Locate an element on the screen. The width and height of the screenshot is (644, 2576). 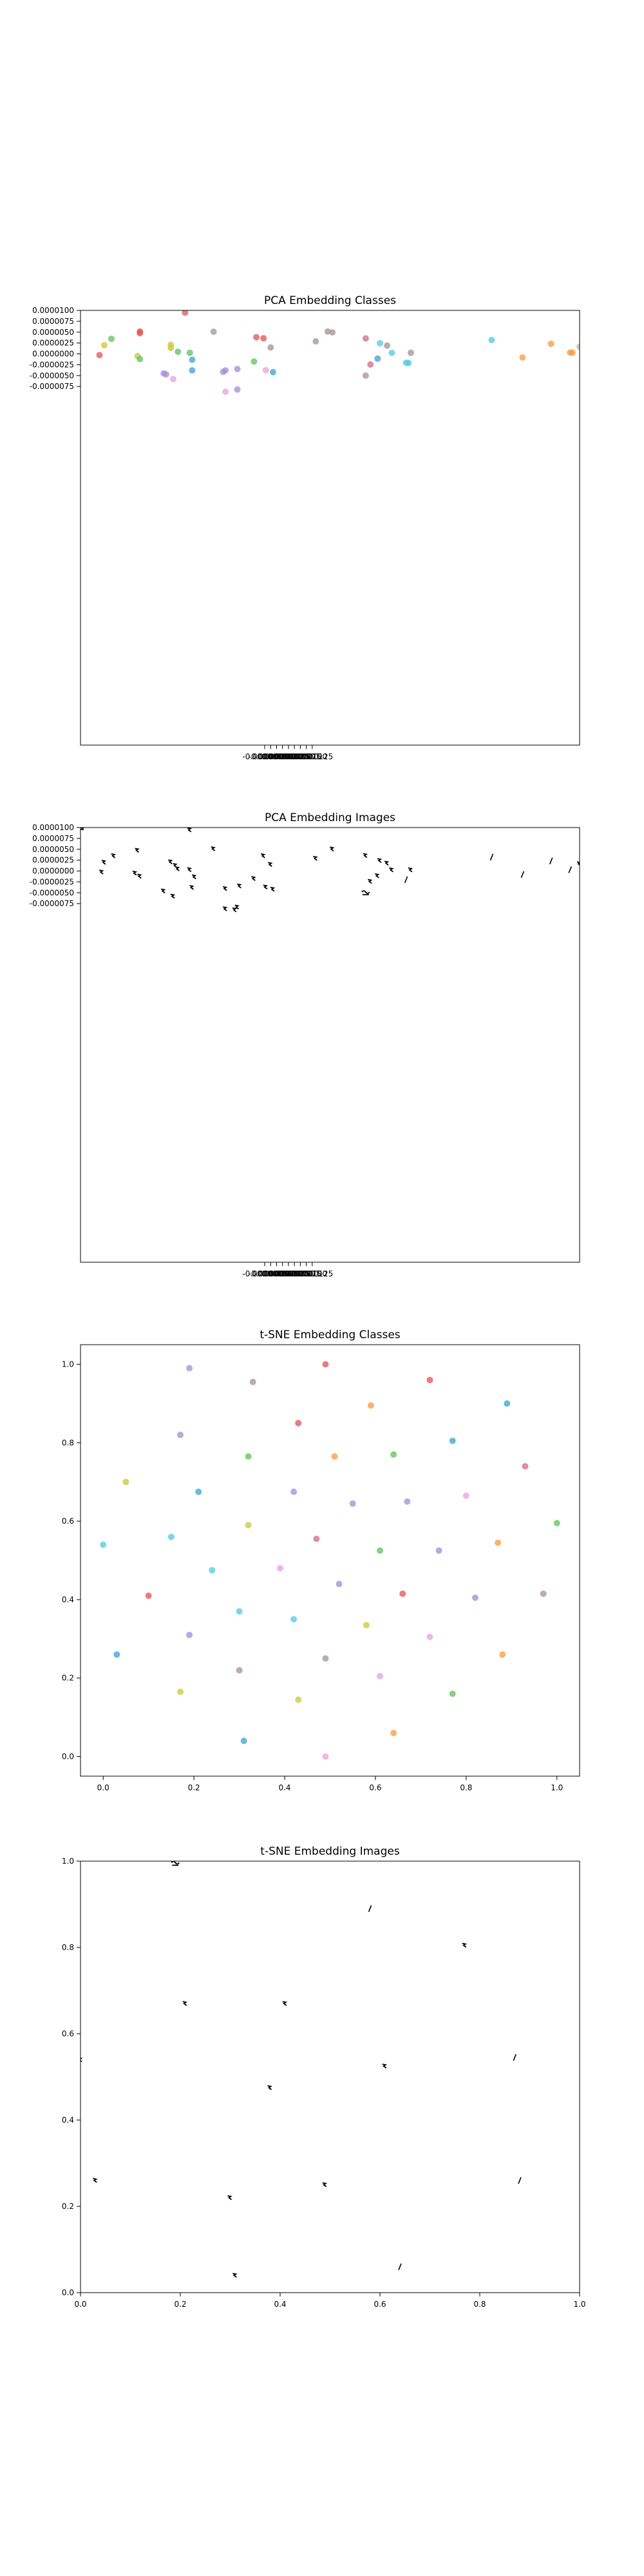
y-tick-label: 0.0000075 is located at coordinates (53, 321).